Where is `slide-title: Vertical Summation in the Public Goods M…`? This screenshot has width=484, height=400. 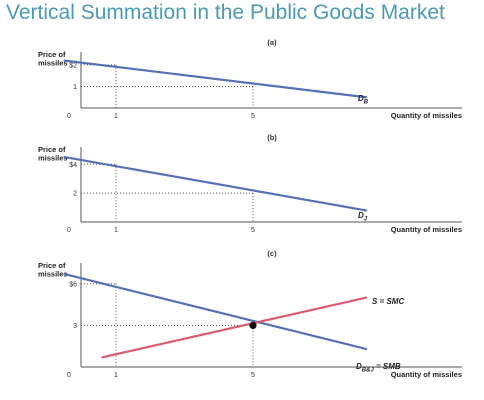
slide-title: Vertical Summation in the Public Goods M… is located at coordinates (225, 12).